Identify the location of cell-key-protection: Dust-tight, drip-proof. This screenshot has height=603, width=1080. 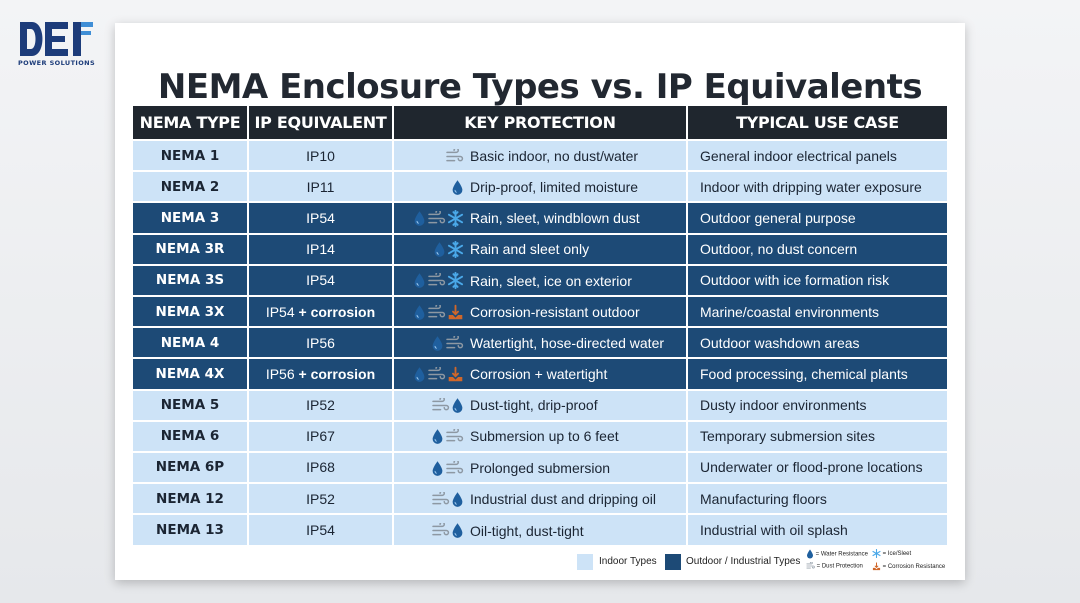
(540, 404).